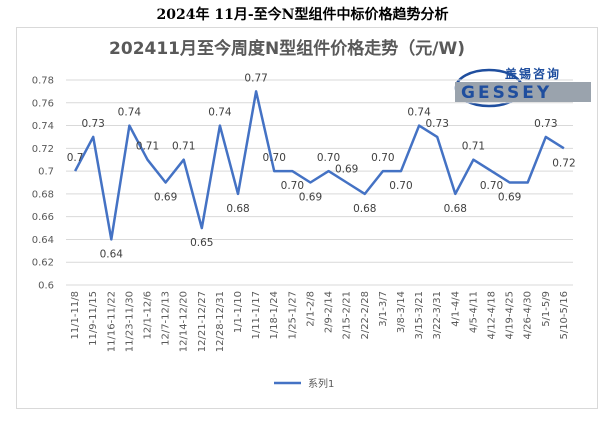 The width and height of the screenshot is (605, 422). Describe the element at coordinates (510, 315) in the screenshot. I see `x-tick-label: 4/19-4/25` at that location.